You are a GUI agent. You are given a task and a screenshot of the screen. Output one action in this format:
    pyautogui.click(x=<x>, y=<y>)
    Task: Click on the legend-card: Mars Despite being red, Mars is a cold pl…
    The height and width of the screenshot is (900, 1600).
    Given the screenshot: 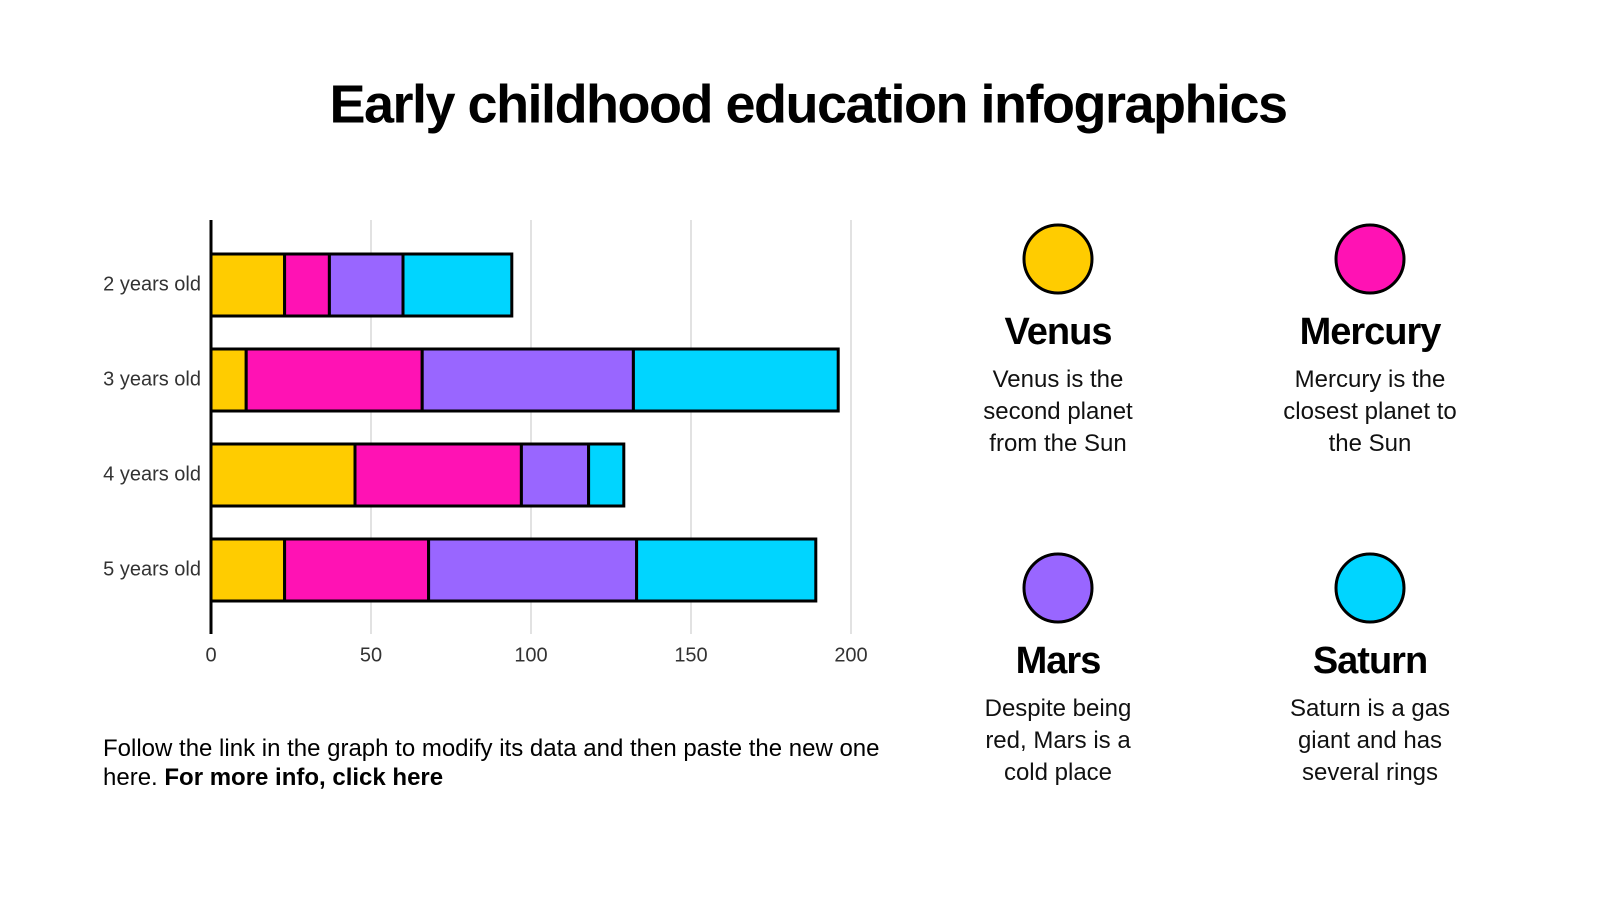 What is the action you would take?
    pyautogui.click(x=1058, y=714)
    